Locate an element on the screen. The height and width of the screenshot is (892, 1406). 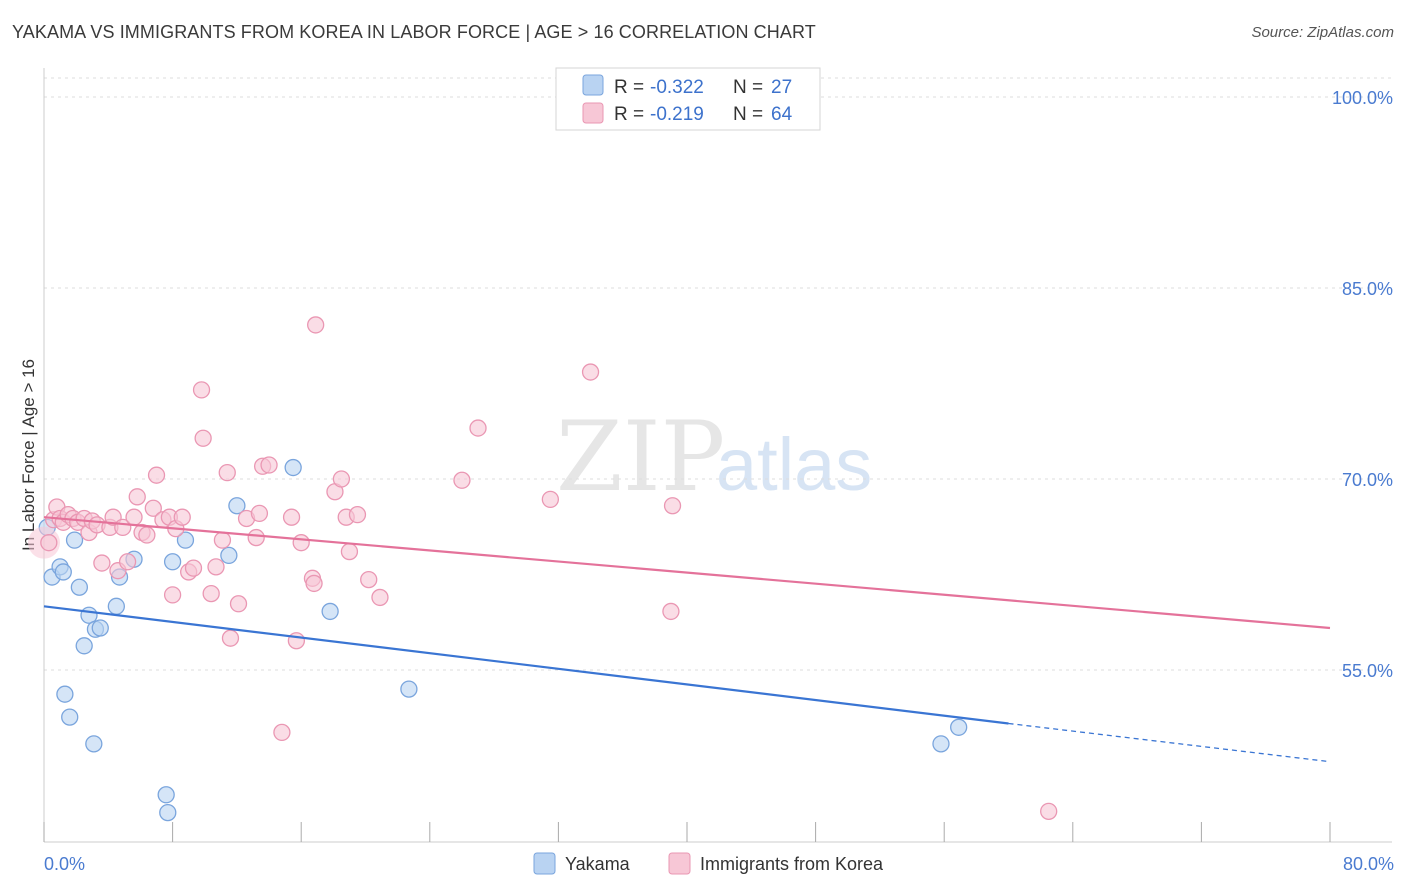
series-legend: Yakama Immigrants from Korea is located at coordinates (708, 863).